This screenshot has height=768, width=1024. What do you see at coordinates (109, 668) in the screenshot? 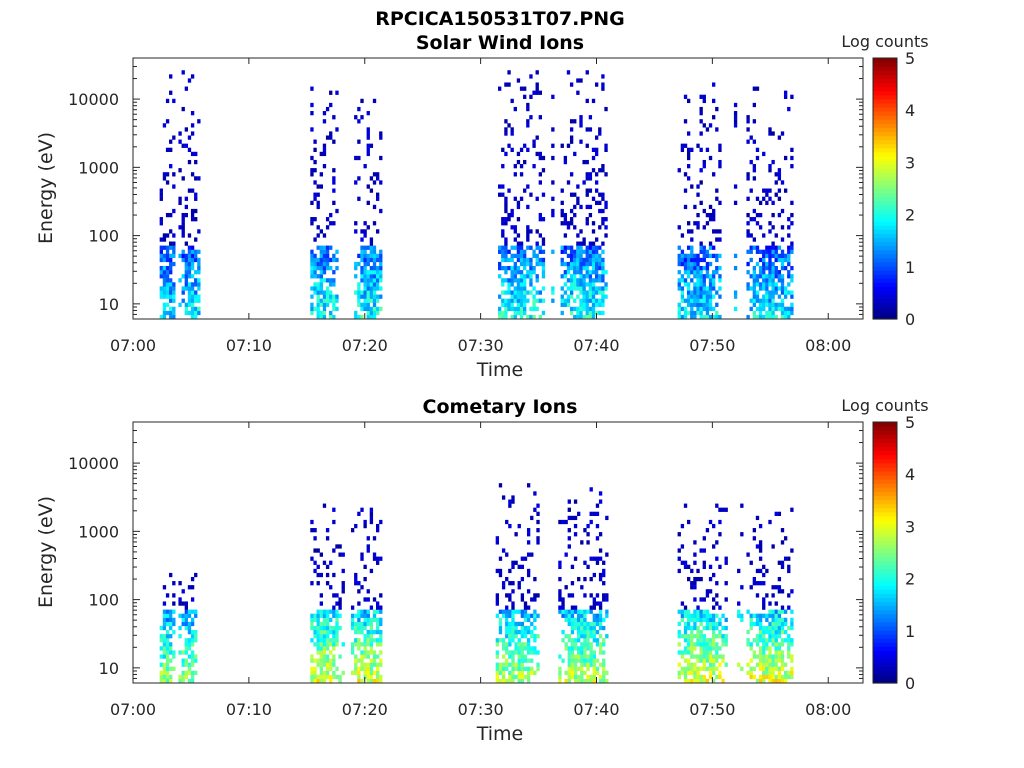
I see `y-tick-label: 10` at bounding box center [109, 668].